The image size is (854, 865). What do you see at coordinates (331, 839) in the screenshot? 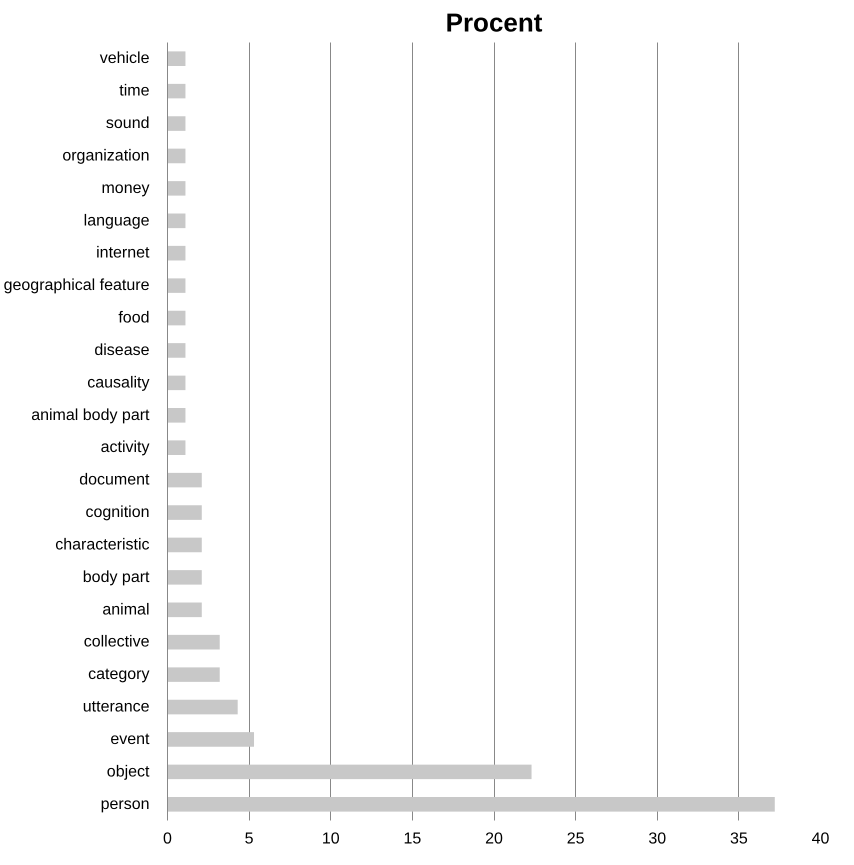
I see `x-tick-label: 10` at bounding box center [331, 839].